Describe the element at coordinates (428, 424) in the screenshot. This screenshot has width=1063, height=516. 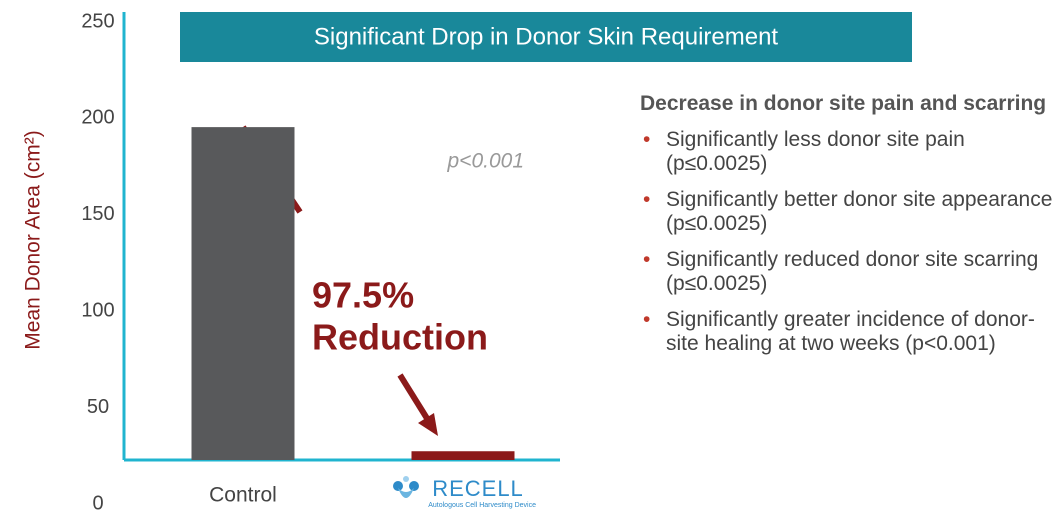
I see `arrow-head` at that location.